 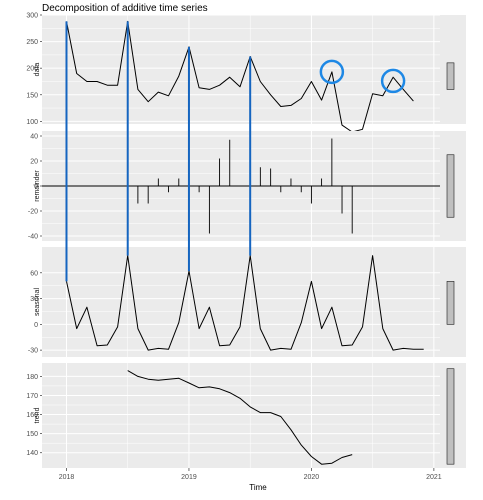 I want to click on y-tick-label: 140, so click(x=32, y=453).